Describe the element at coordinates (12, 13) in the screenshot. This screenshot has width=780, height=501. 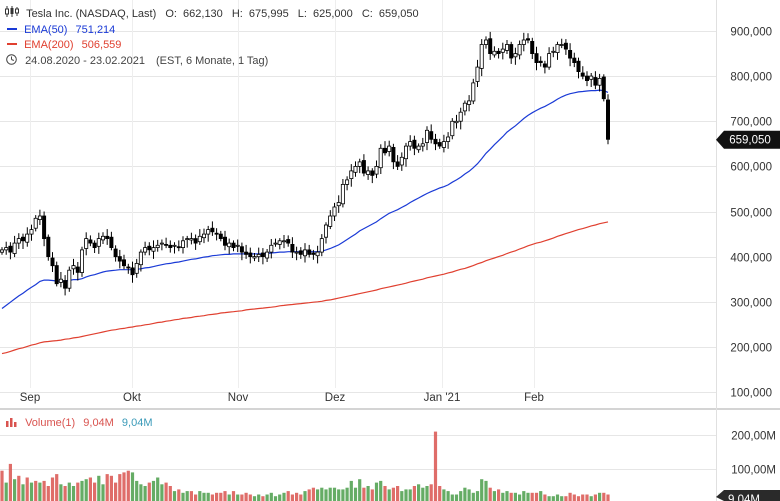
I see `candlestick-icon` at that location.